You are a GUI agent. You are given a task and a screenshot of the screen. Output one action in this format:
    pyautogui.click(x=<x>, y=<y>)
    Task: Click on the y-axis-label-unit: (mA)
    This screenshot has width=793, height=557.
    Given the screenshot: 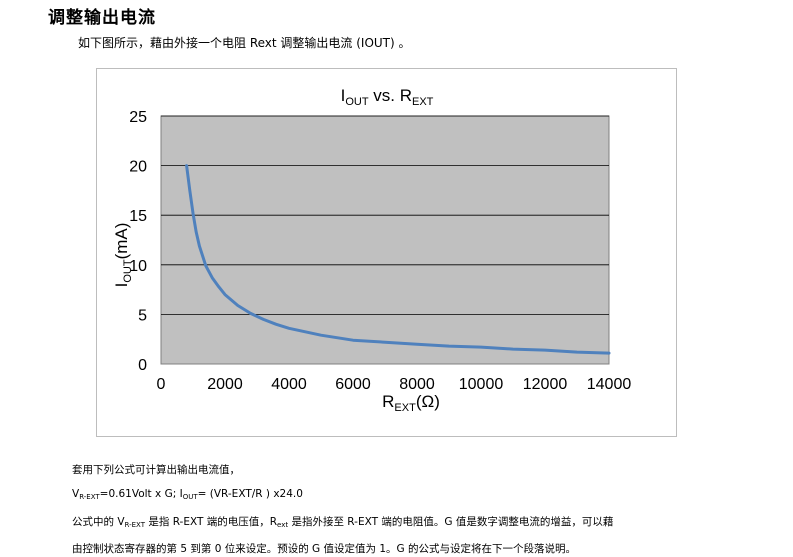 What is the action you would take?
    pyautogui.click(x=121, y=241)
    